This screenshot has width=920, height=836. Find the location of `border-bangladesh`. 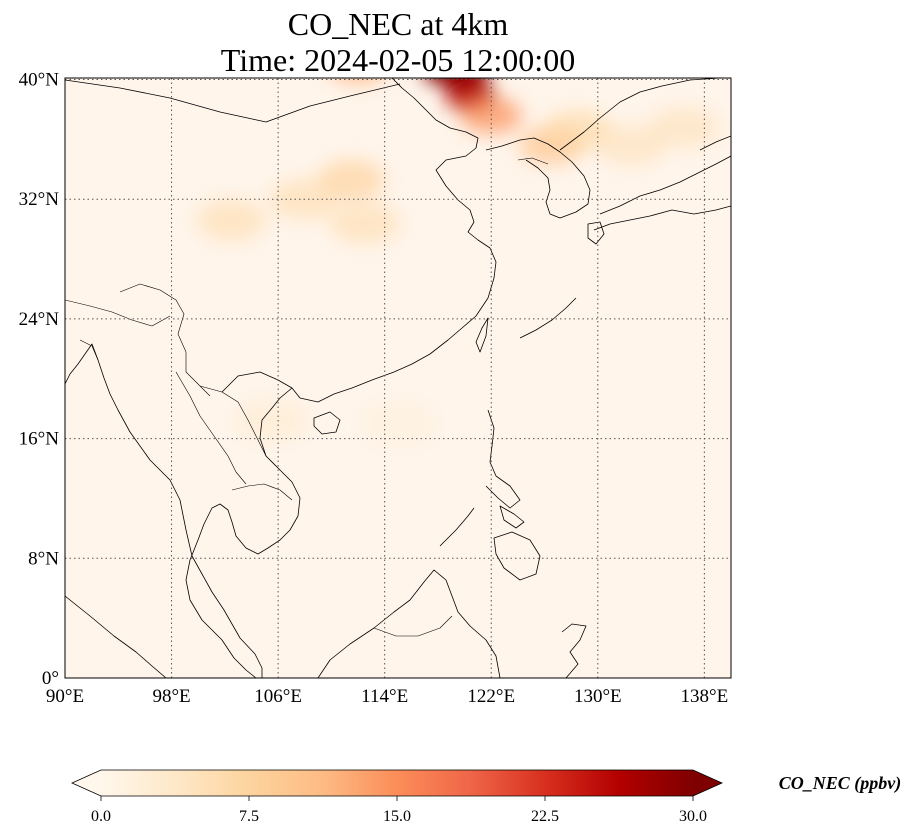

border-bangladesh is located at coordinates (89, 350).